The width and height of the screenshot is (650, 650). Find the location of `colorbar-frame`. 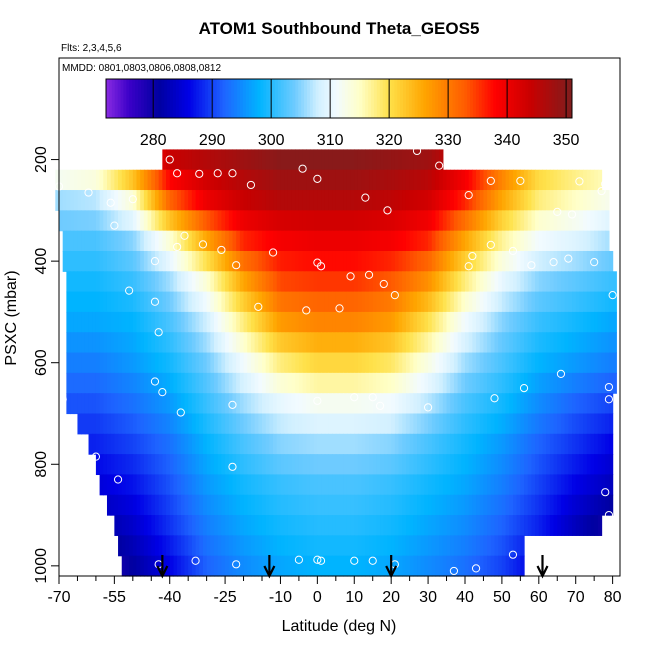

colorbar-frame is located at coordinates (339, 98).